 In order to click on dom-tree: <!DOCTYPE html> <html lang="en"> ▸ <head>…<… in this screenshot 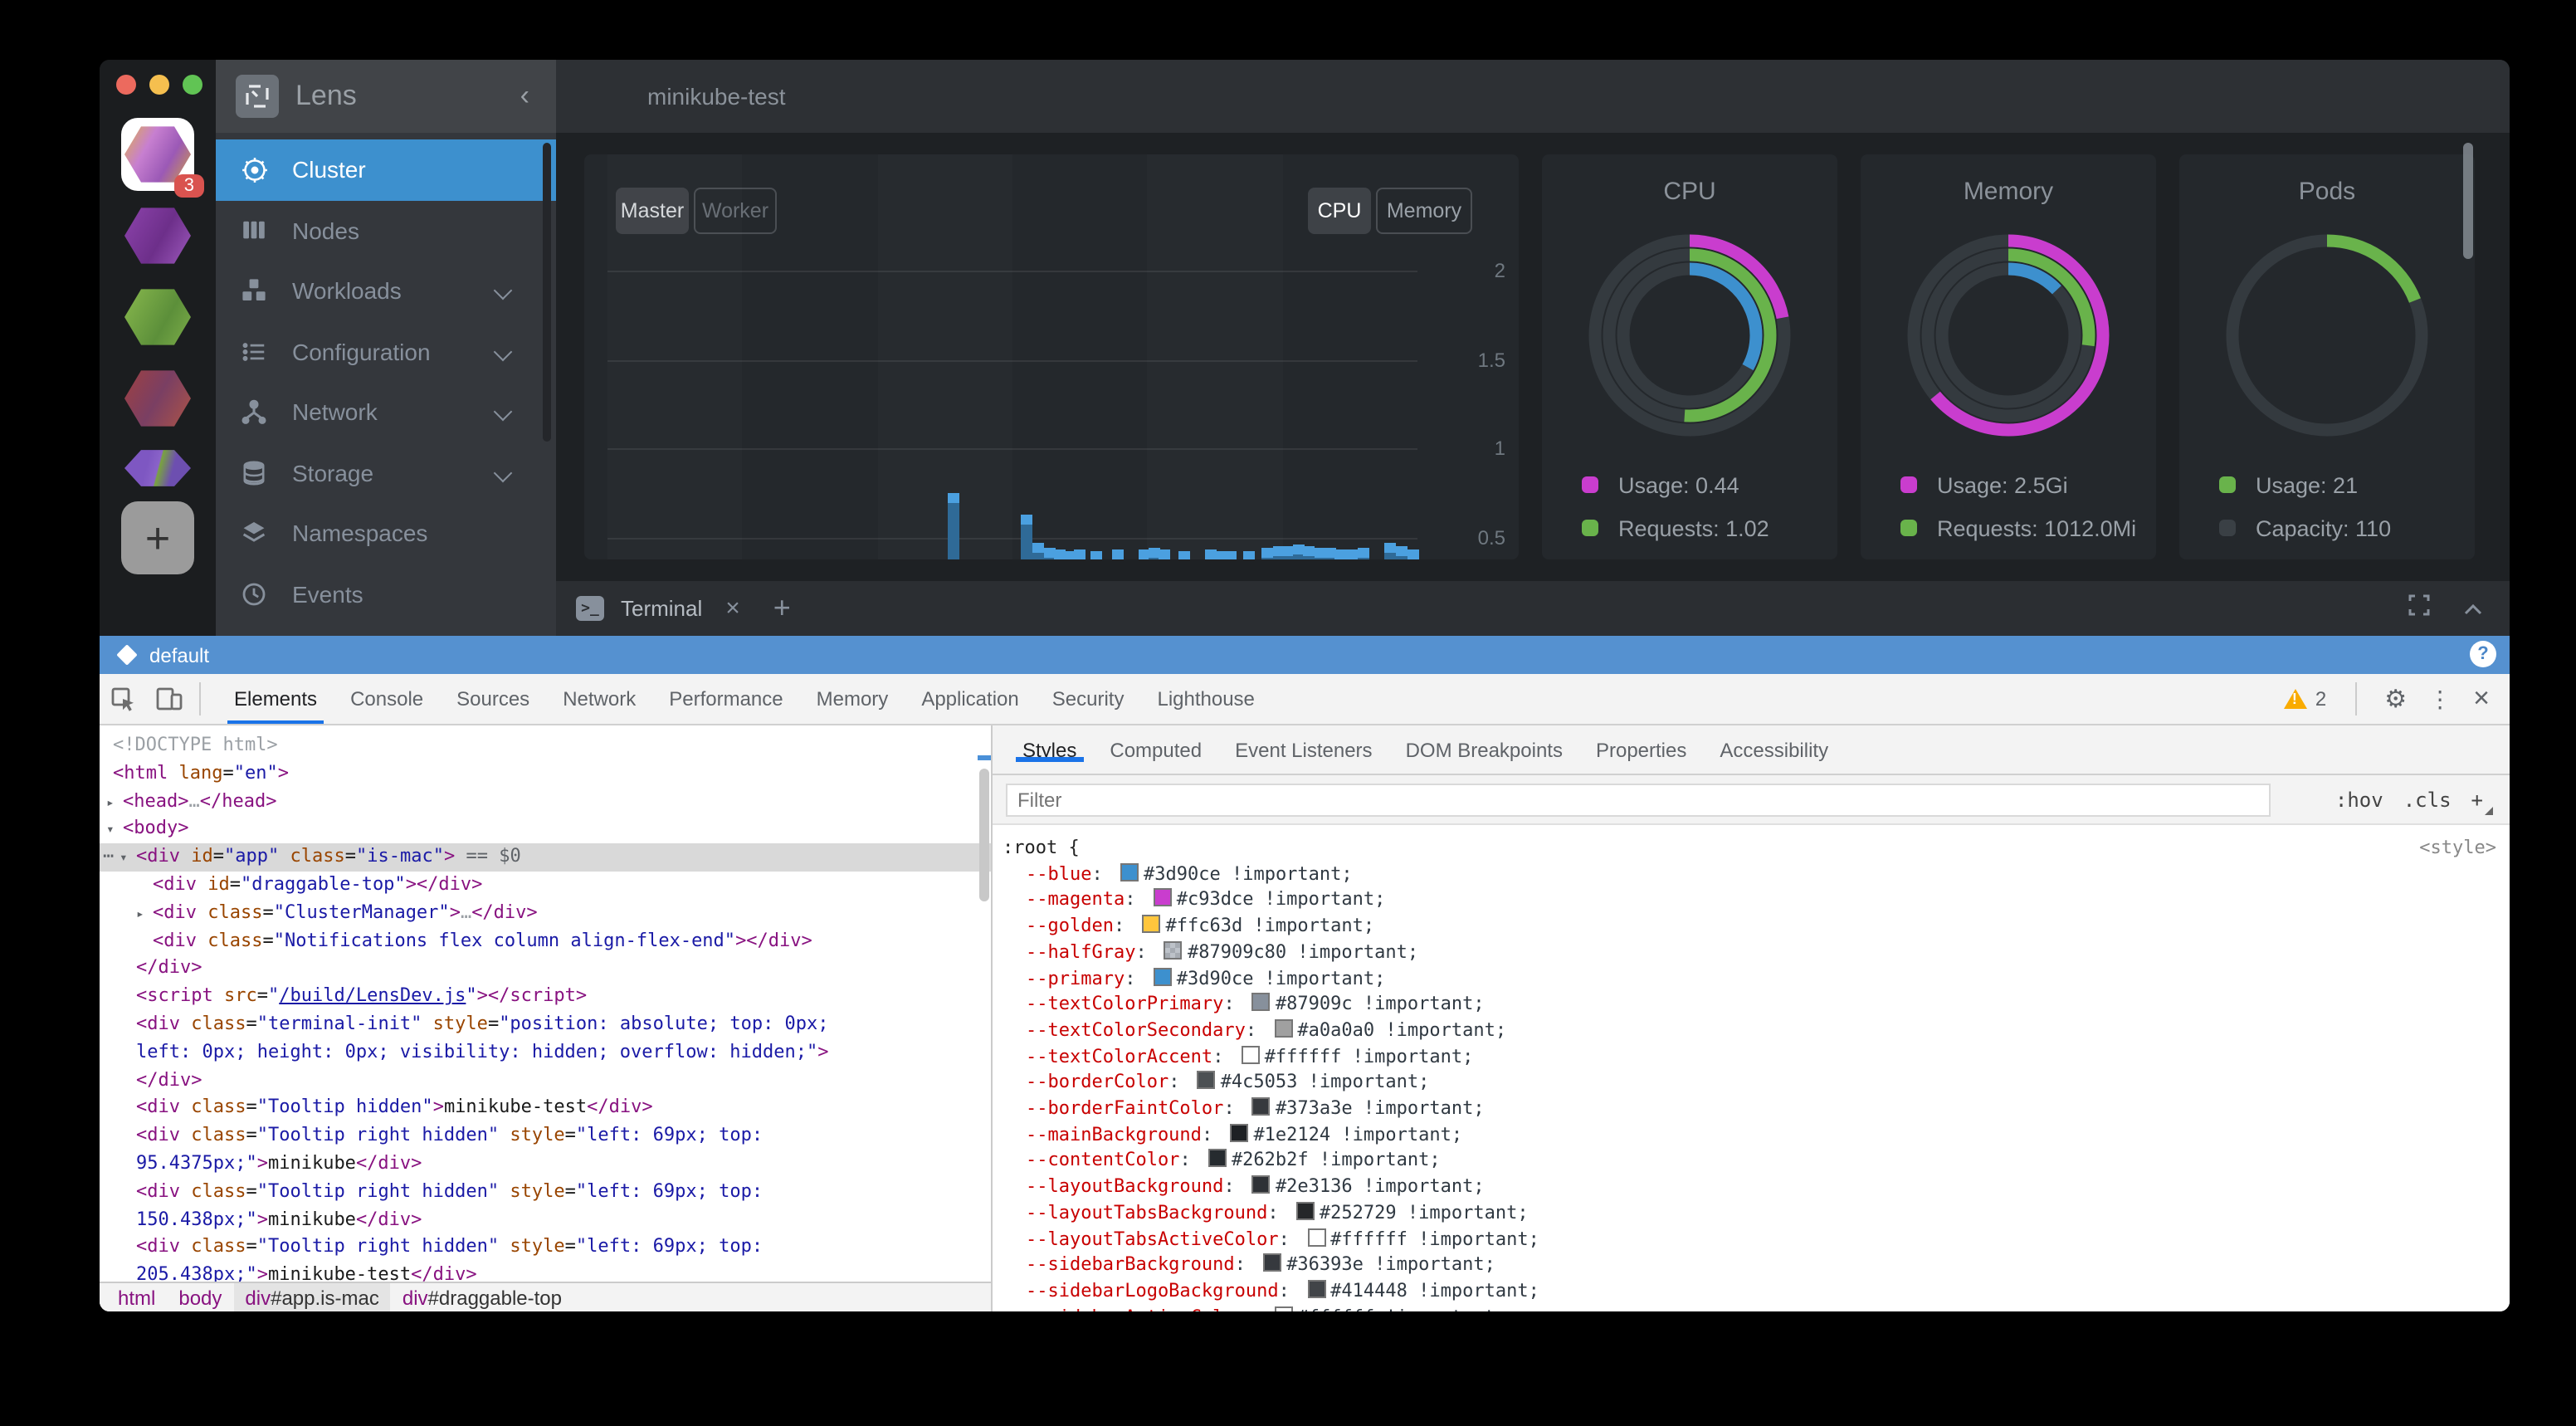, I will do `click(545, 1003)`.